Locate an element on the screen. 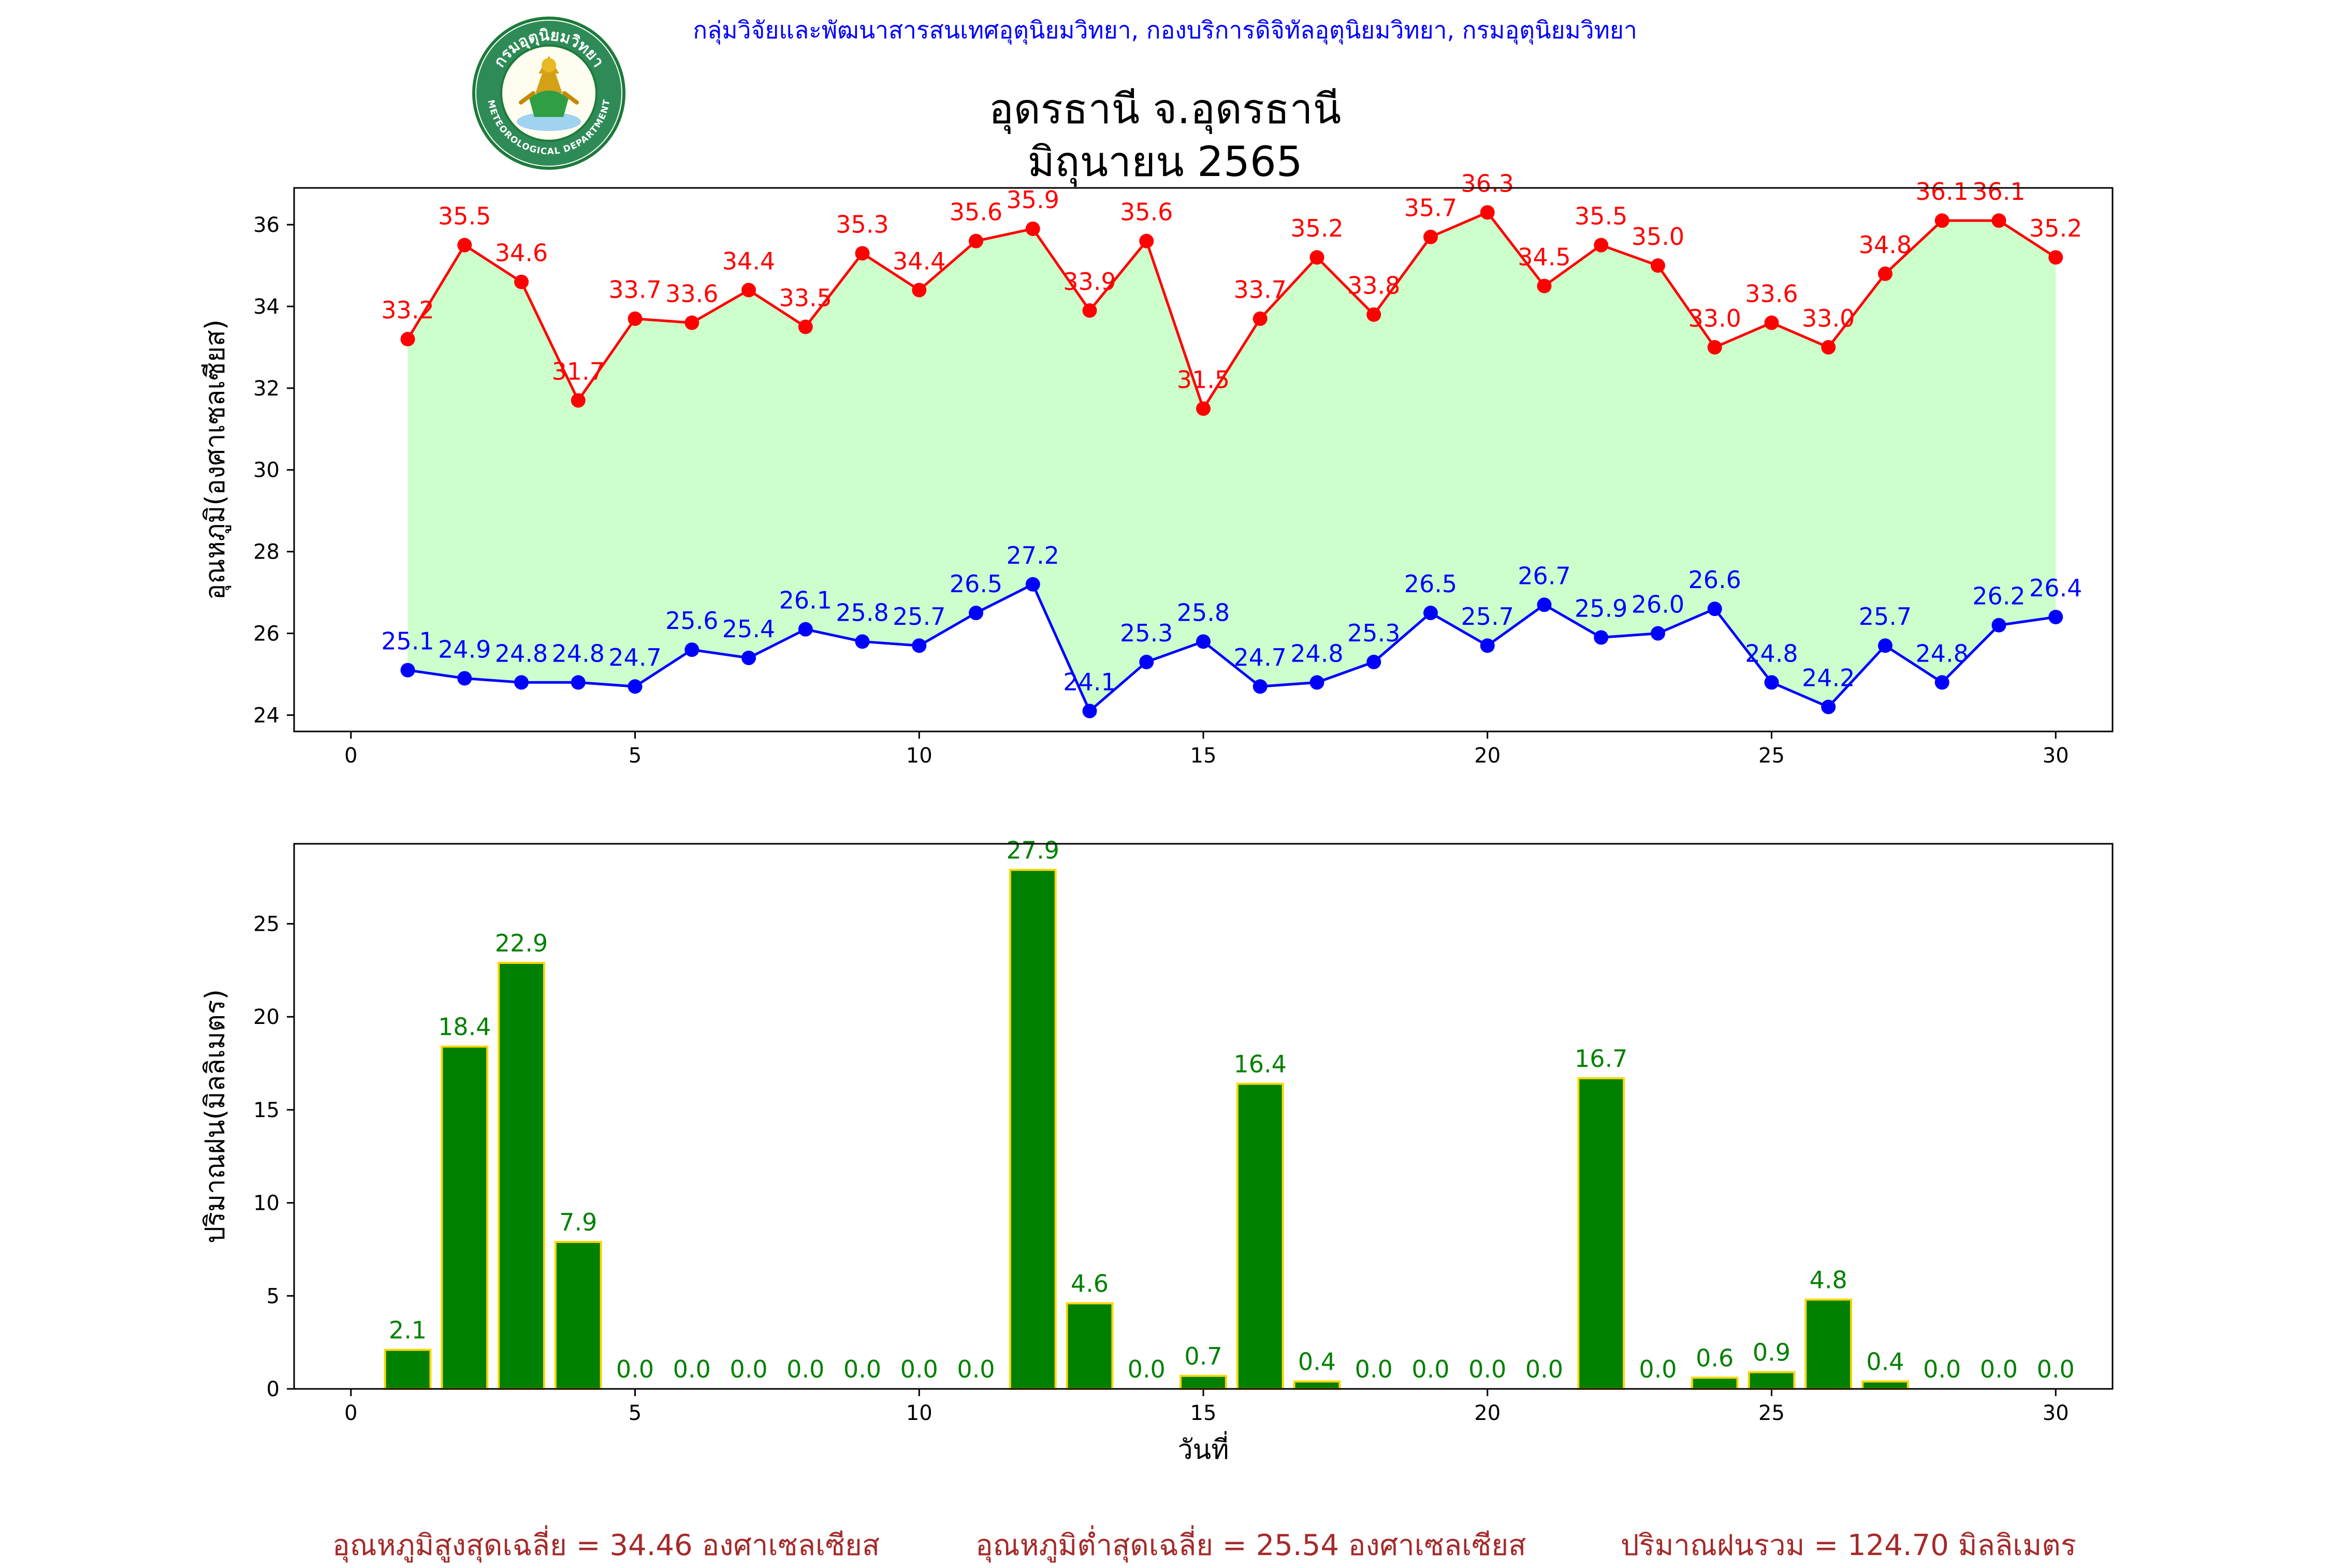  temp-y-tick-label: 30 is located at coordinates (266, 470).